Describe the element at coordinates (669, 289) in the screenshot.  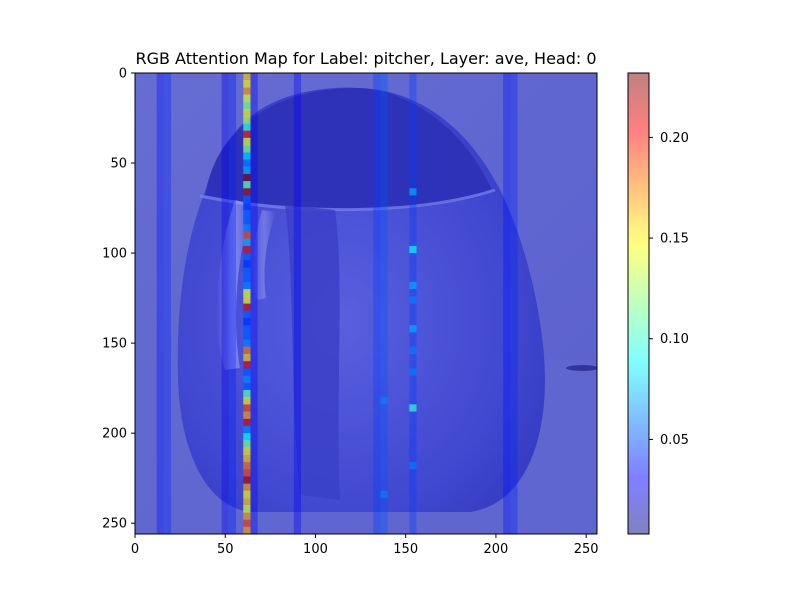
I see `colorbar-ticks: 0.05 0.10 0.15 0.20` at that location.